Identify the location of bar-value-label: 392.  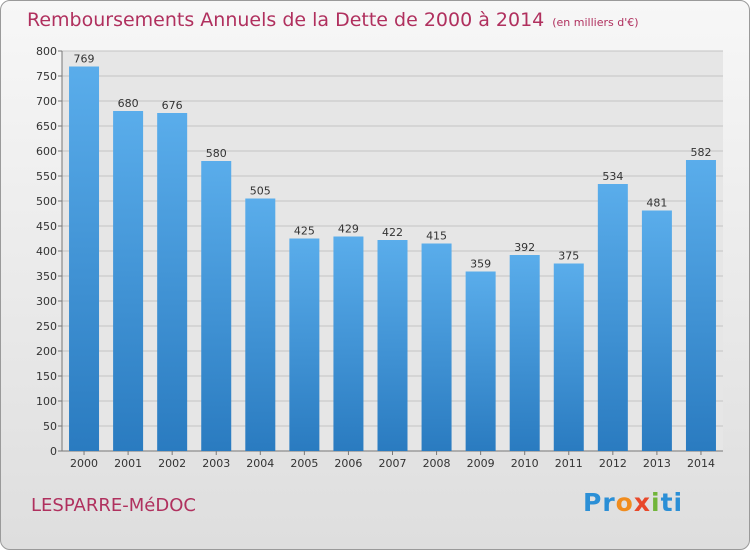
(524, 247).